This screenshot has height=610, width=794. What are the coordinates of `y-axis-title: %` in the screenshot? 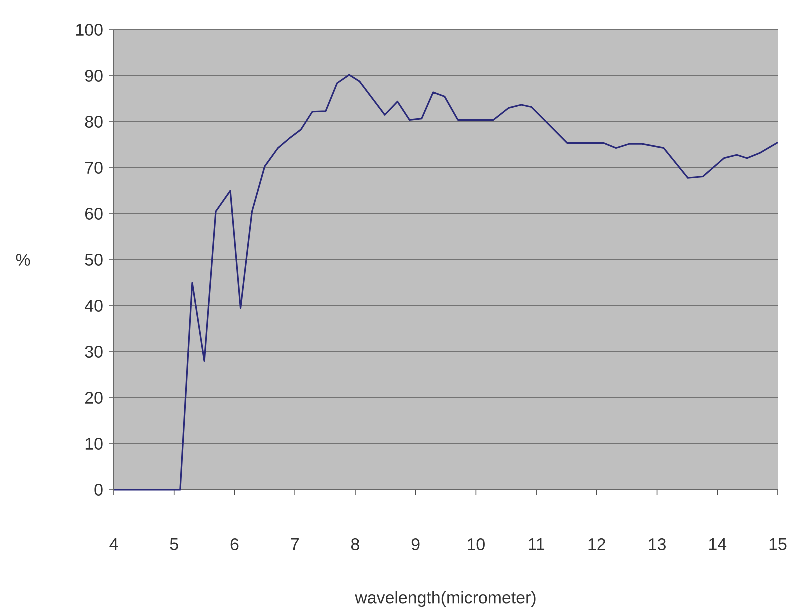 It's located at (23, 260).